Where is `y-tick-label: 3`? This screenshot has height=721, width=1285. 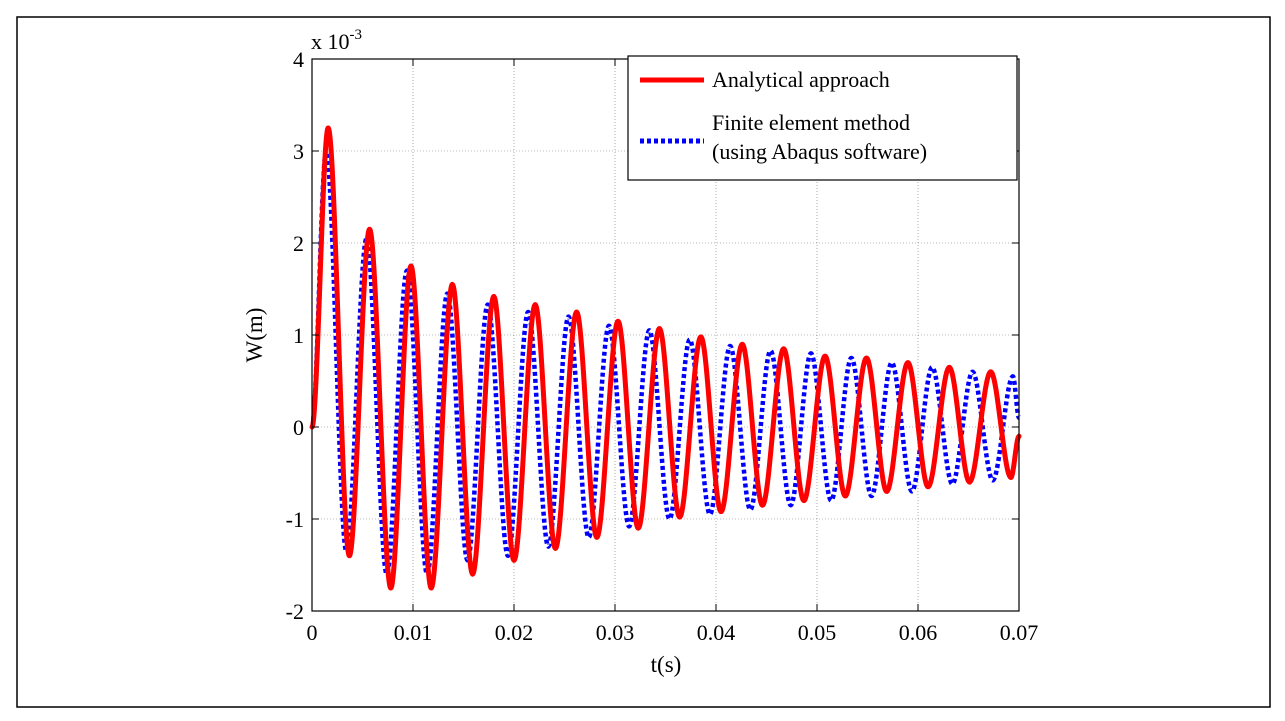 y-tick-label: 3 is located at coordinates (298, 151).